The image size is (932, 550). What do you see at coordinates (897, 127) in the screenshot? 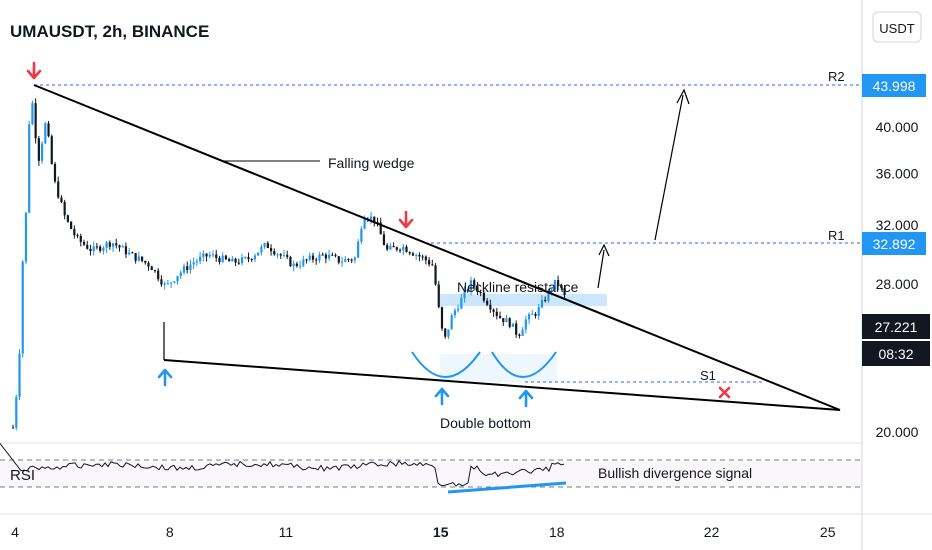
I see `price-tick-label: 40.000` at bounding box center [897, 127].